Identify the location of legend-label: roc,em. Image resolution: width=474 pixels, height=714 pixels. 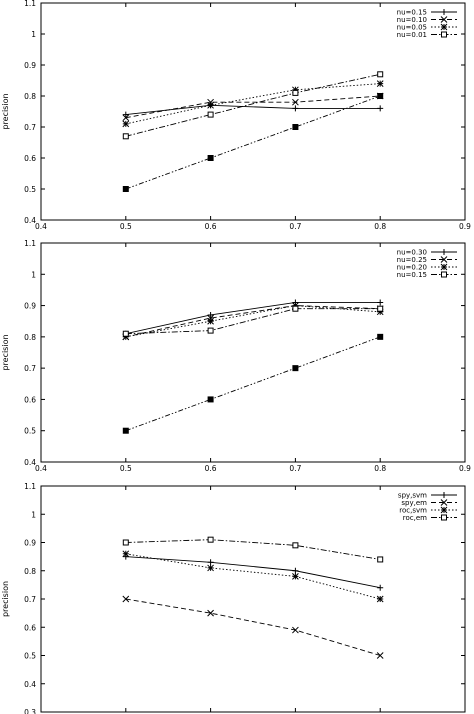
(415, 518).